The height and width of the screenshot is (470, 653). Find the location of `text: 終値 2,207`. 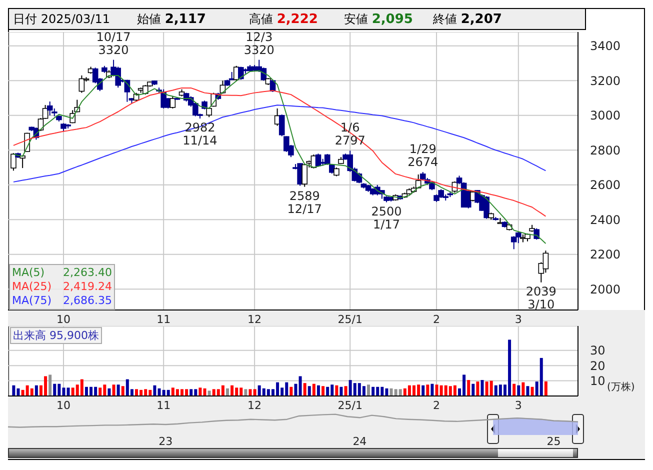

text: 終値 2,207 is located at coordinates (467, 19).